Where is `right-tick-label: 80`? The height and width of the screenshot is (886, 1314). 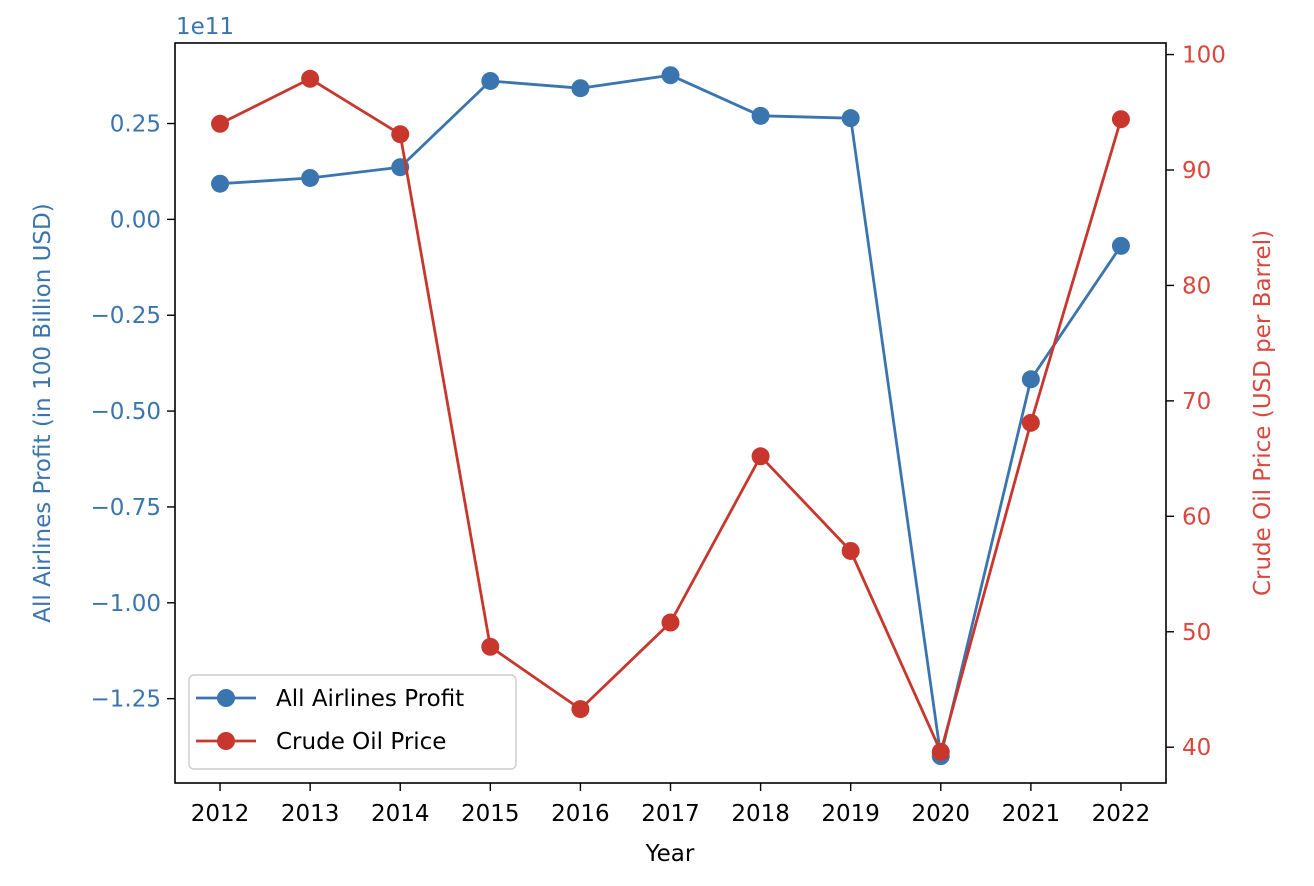 right-tick-label: 80 is located at coordinates (1196, 286).